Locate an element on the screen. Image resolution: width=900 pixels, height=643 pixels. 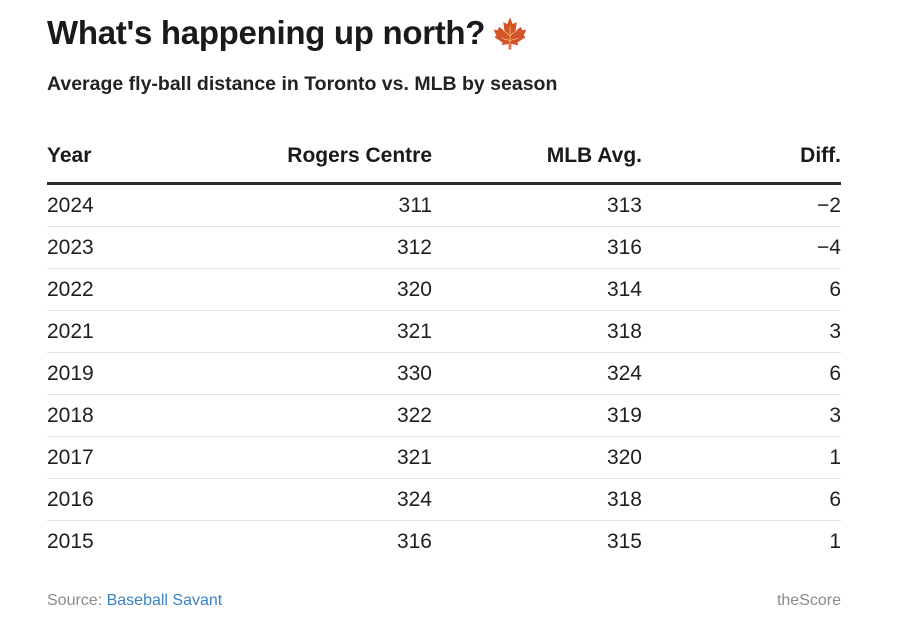
cell-rogers-centre: 330 is located at coordinates (309, 373).